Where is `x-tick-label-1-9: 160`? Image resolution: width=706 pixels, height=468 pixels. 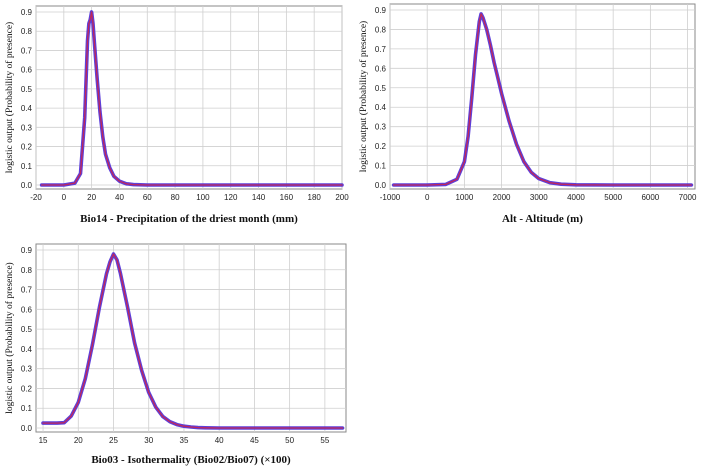
x-tick-label-1-9: 160 is located at coordinates (287, 197).